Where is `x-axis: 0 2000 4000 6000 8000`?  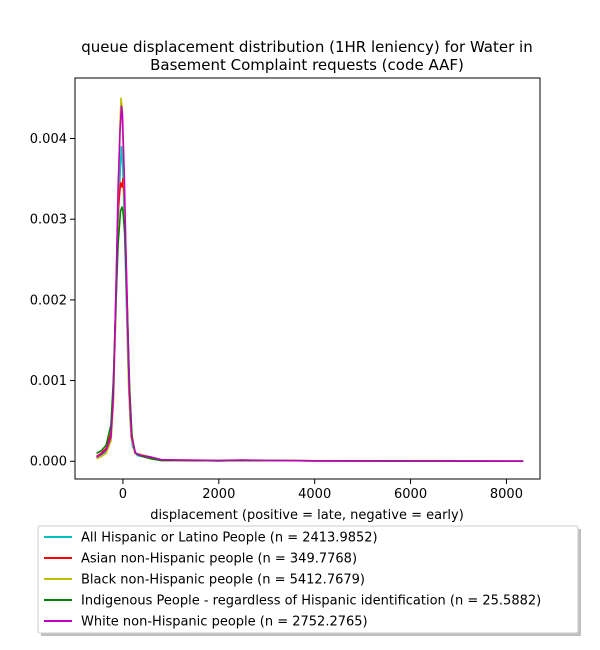
x-axis: 0 2000 4000 6000 8000 is located at coordinates (321, 490).